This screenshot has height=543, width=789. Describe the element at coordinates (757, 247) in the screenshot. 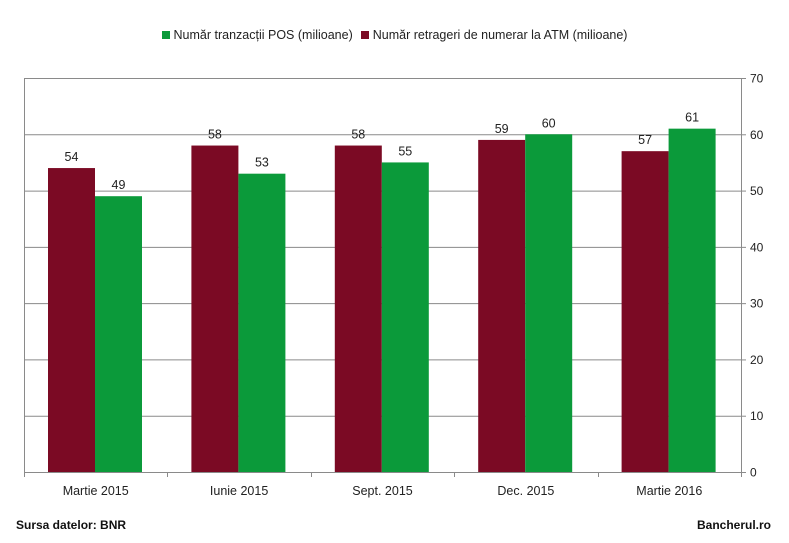

I see `y-tick-label: 40` at that location.